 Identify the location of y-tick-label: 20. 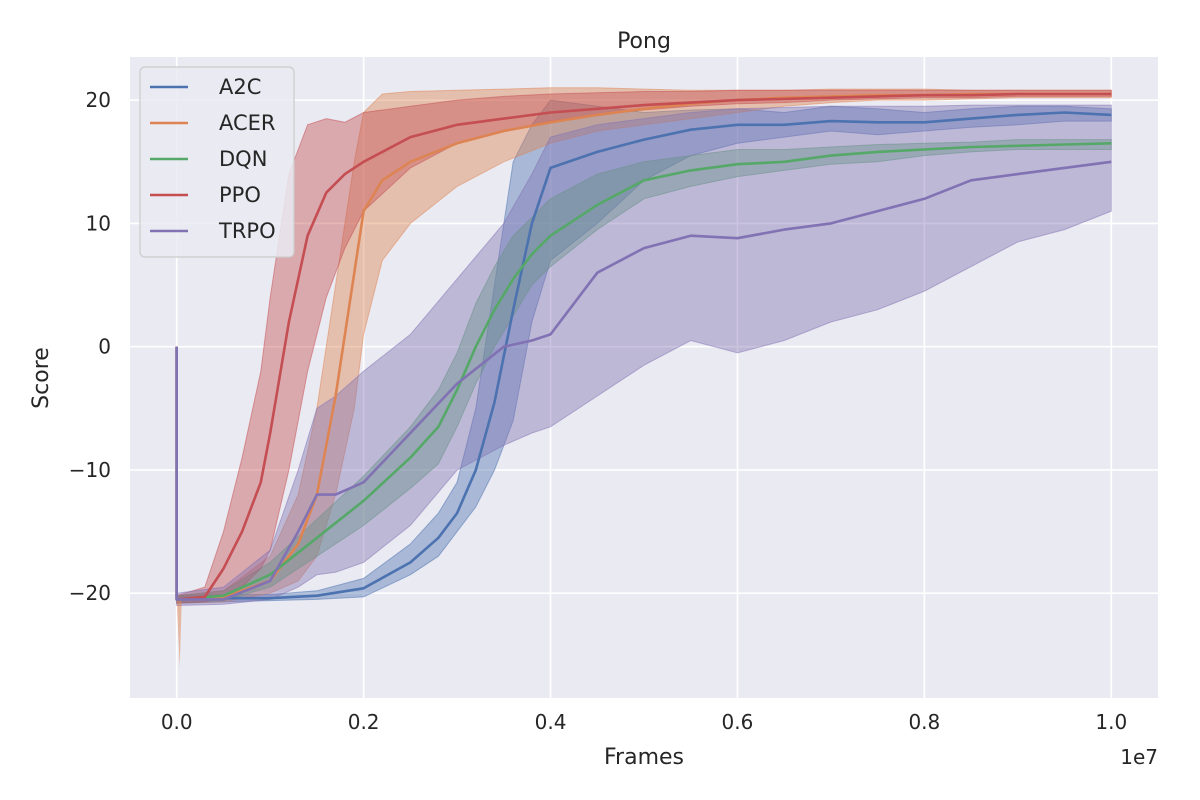
(98, 100).